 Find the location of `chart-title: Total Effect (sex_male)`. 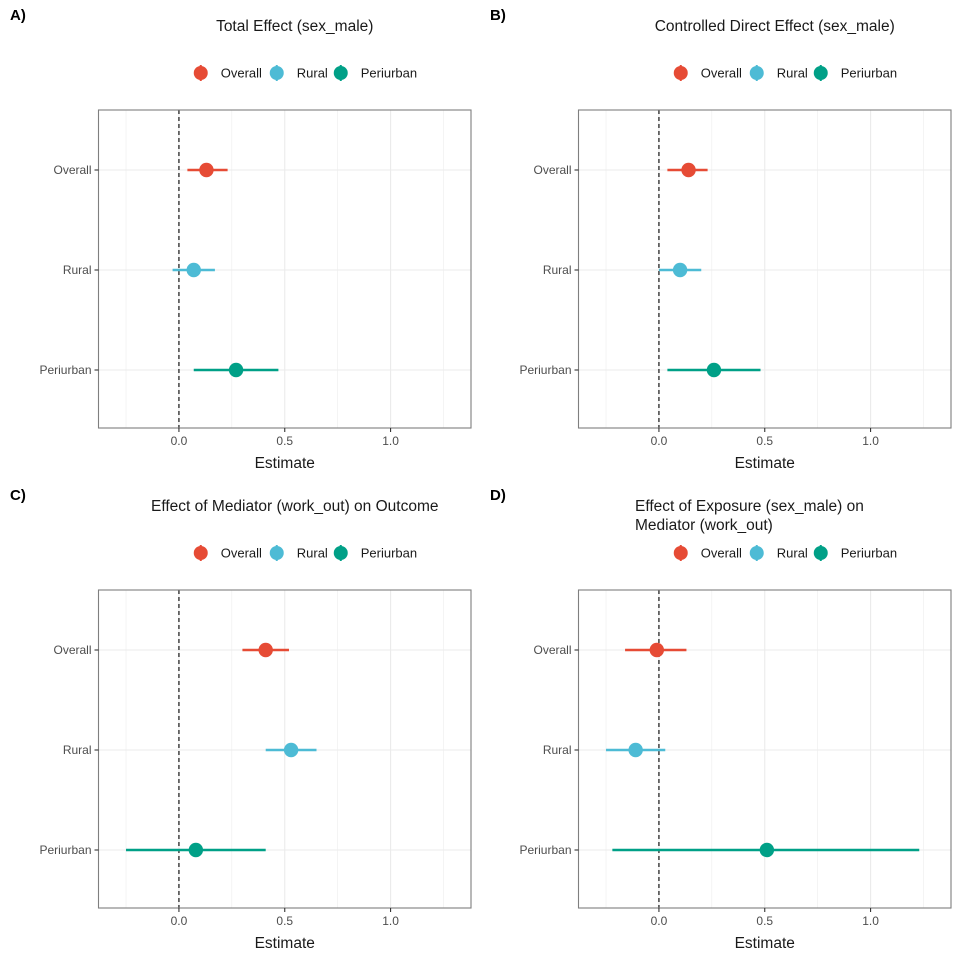

chart-title: Total Effect (sex_male) is located at coordinates (294, 26).